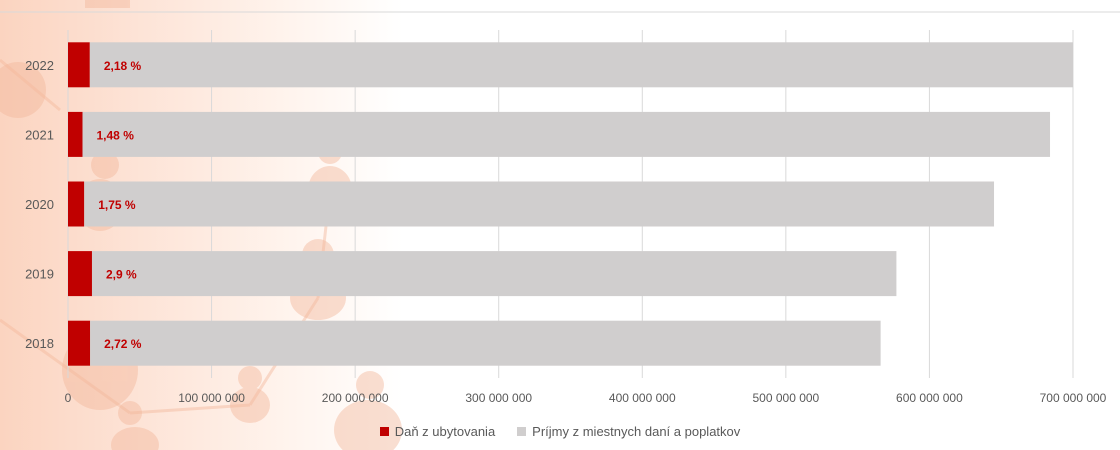 The height and width of the screenshot is (450, 1120). What do you see at coordinates (39, 204) in the screenshot?
I see `y-category-label: 2020` at bounding box center [39, 204].